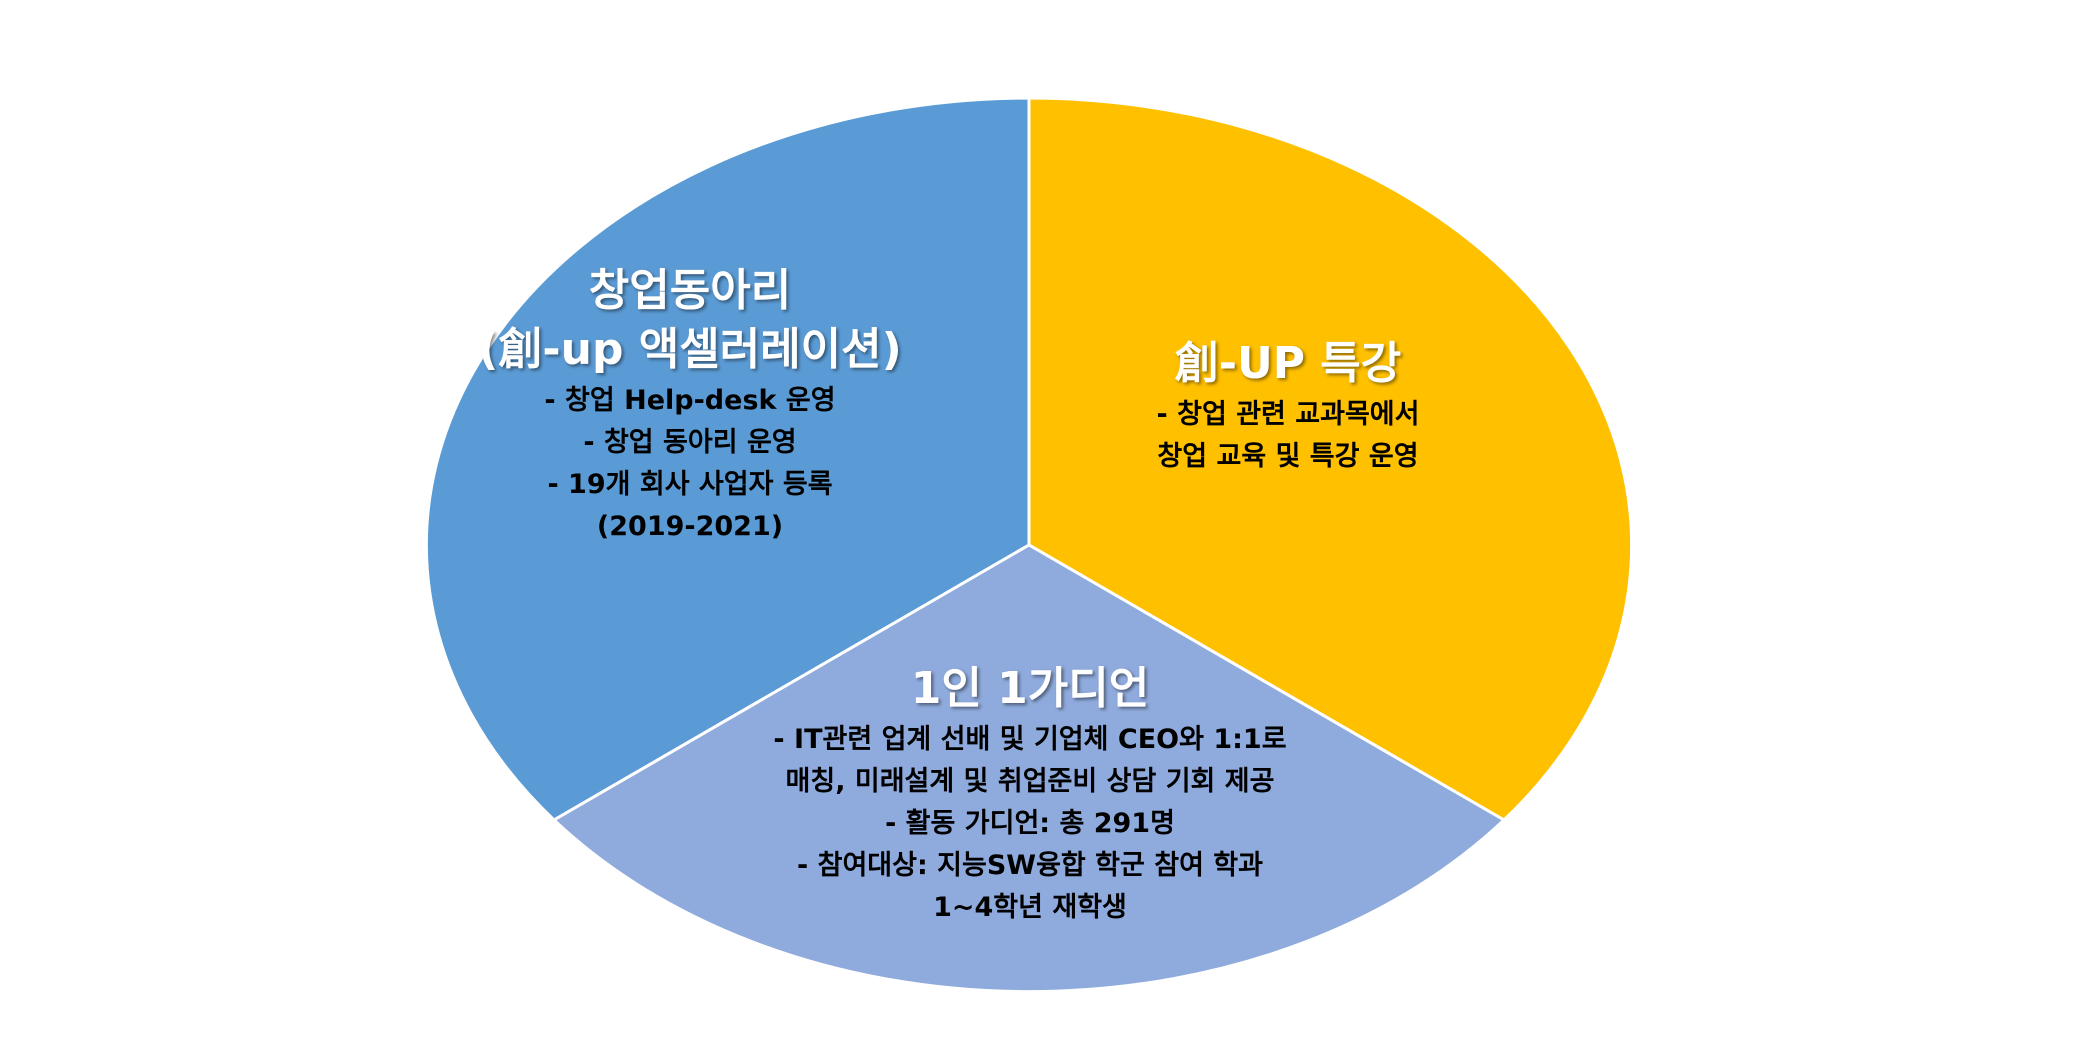 The width and height of the screenshot is (2088, 1050). I want to click on sector-detail-line: - 창업 관련 교과목에서, so click(1288, 414).